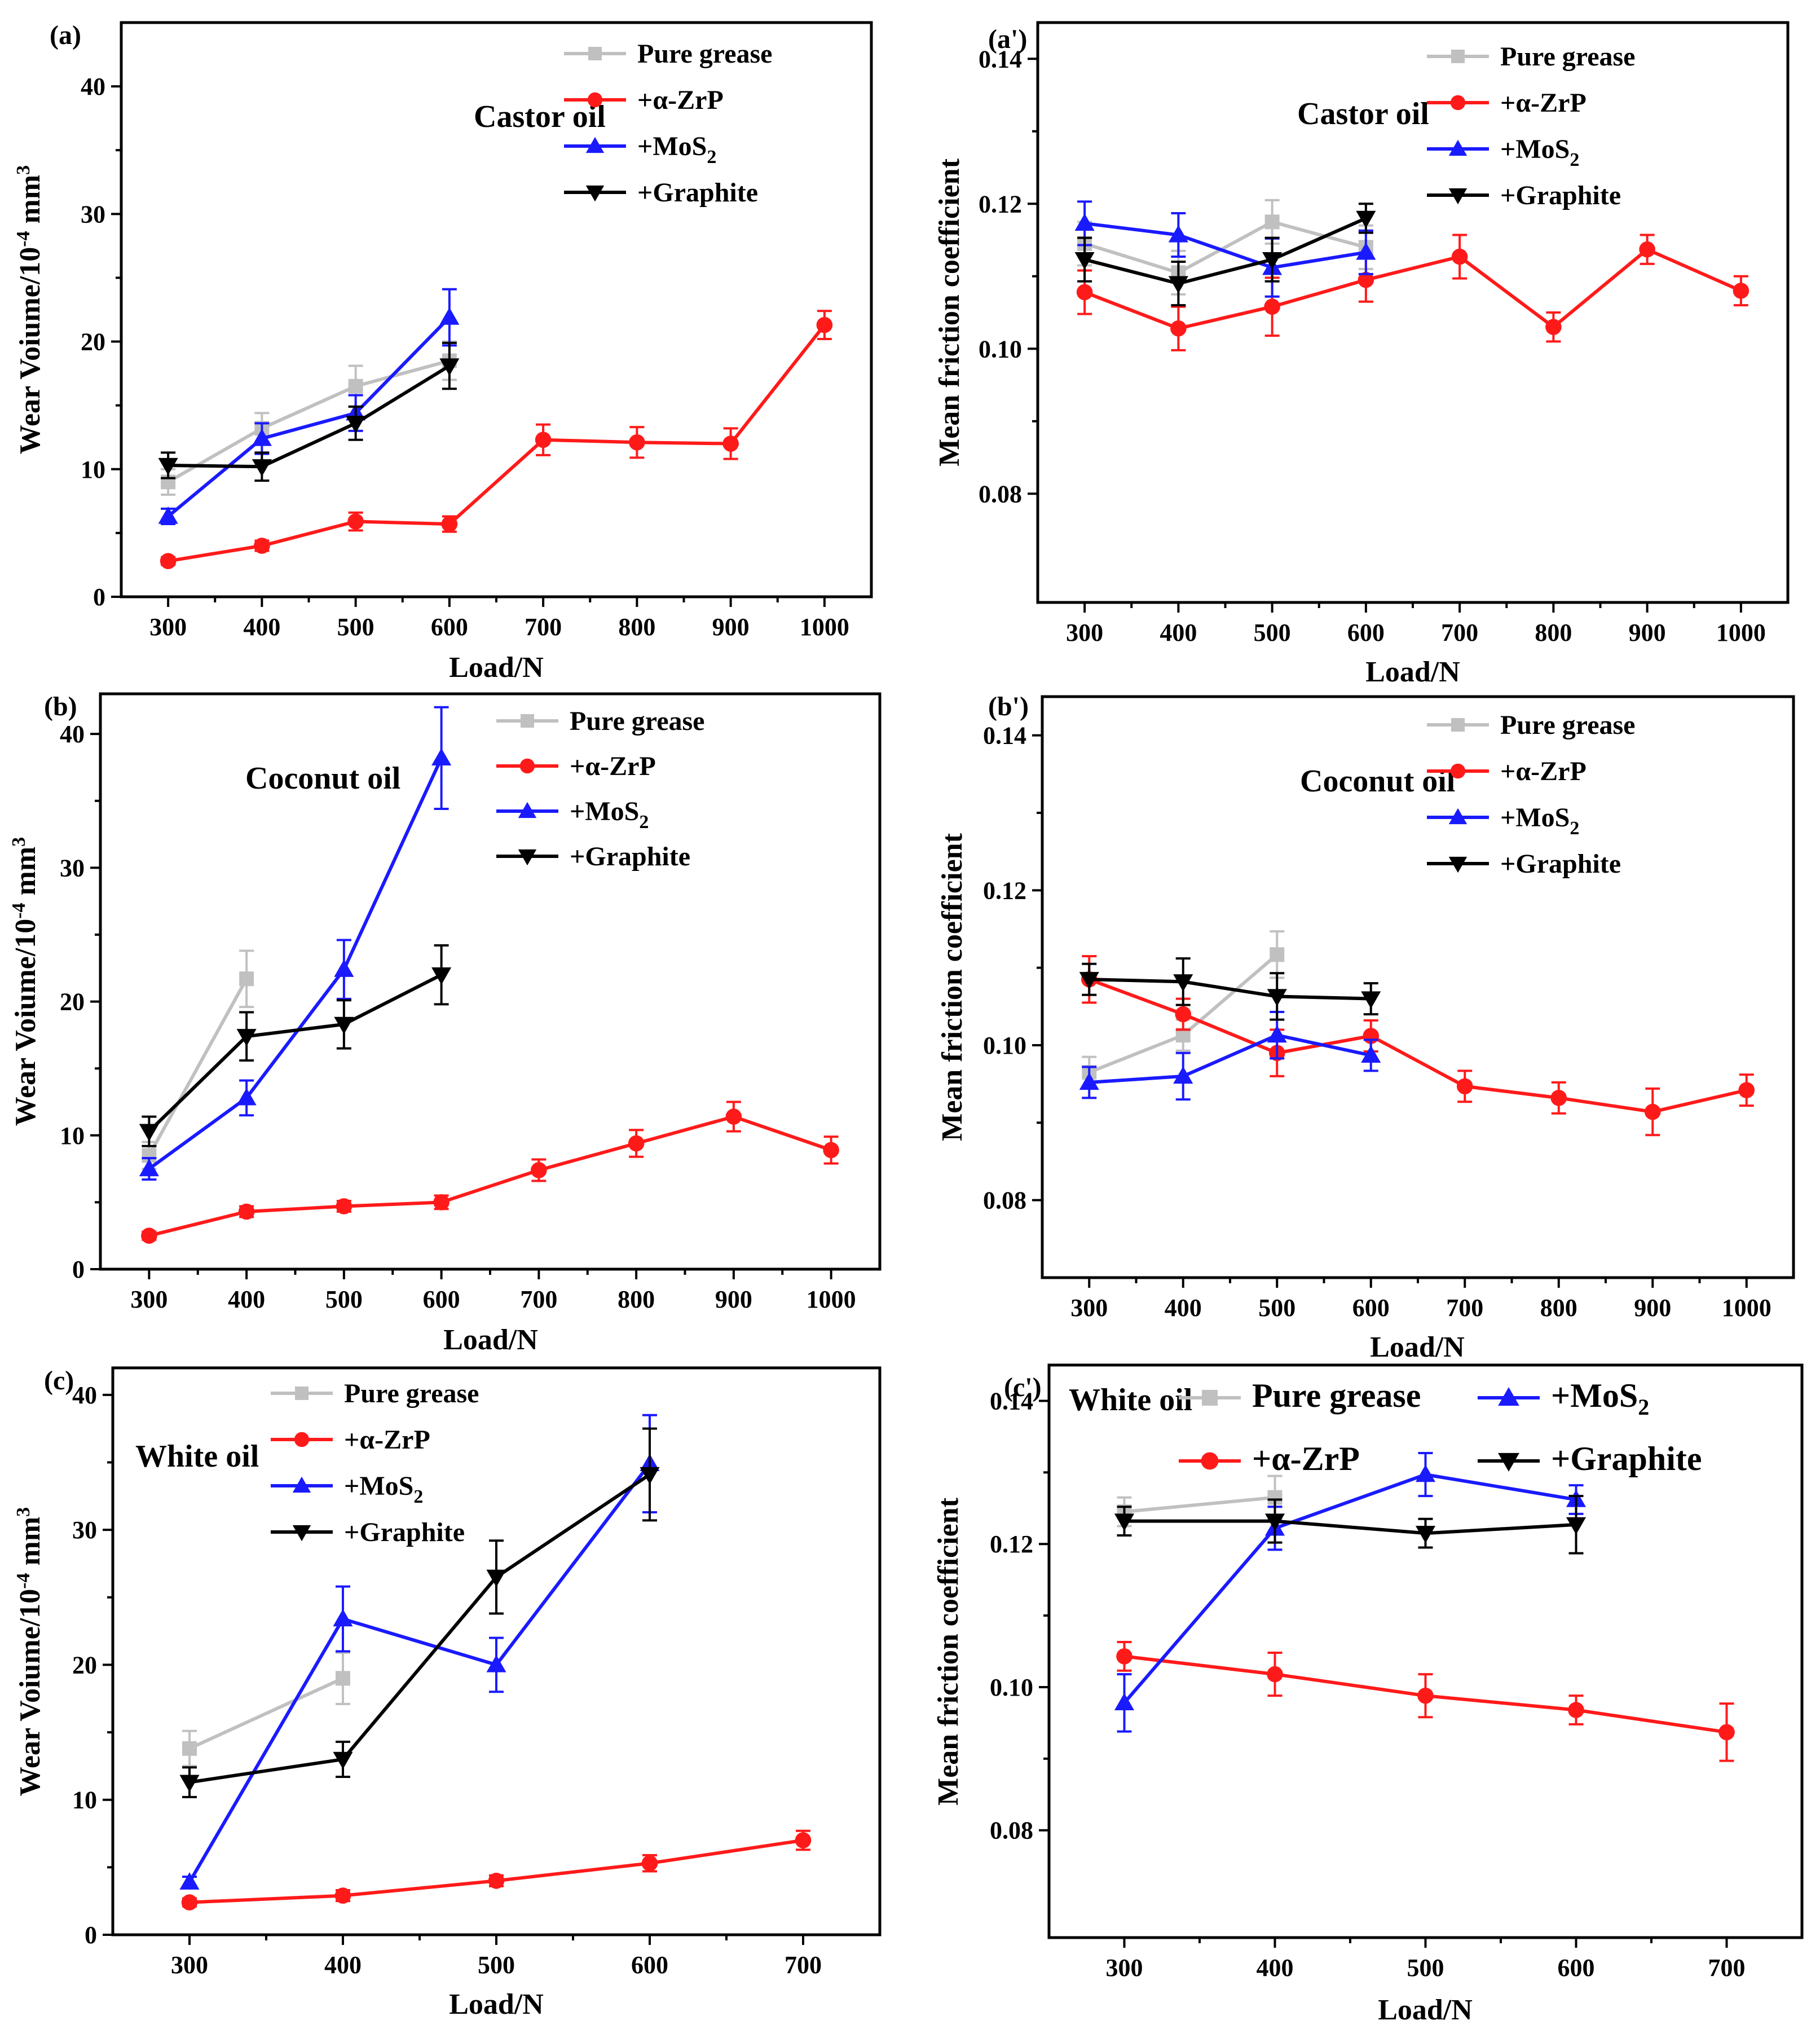 The height and width of the screenshot is (2038, 1820). Describe the element at coordinates (375, 1393) in the screenshot. I see `legend-entry-pure-grease: Pure grease` at that location.